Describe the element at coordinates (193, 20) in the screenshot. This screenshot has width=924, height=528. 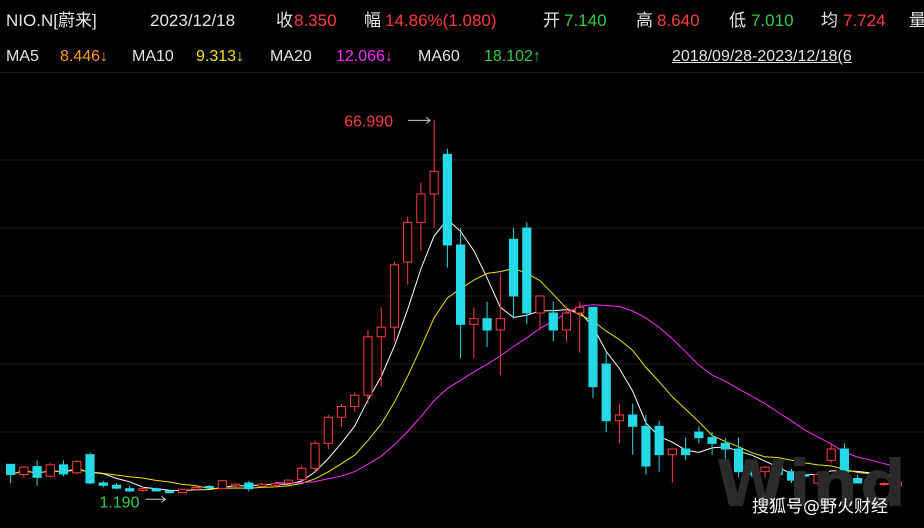
I see `date: 2023/12/18` at that location.